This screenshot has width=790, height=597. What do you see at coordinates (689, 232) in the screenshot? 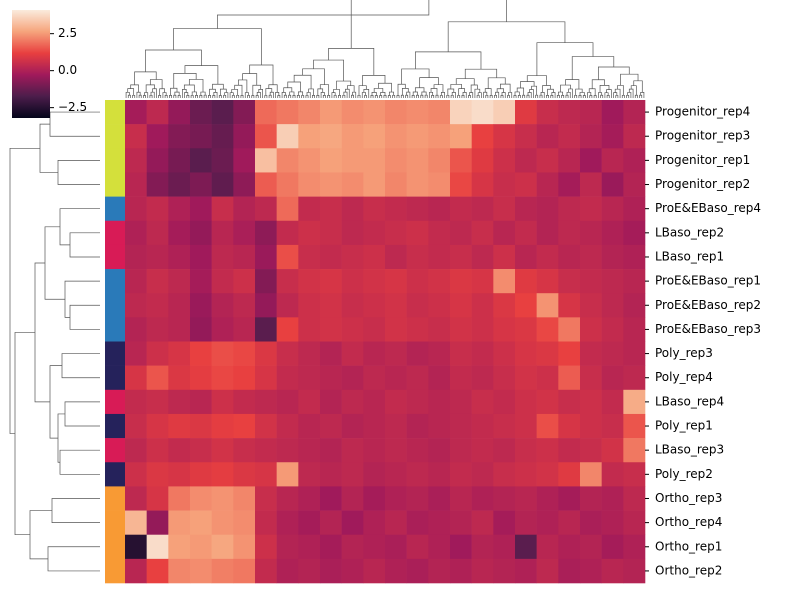
I see `y-tick-label: LBaso_rep2` at bounding box center [689, 232].